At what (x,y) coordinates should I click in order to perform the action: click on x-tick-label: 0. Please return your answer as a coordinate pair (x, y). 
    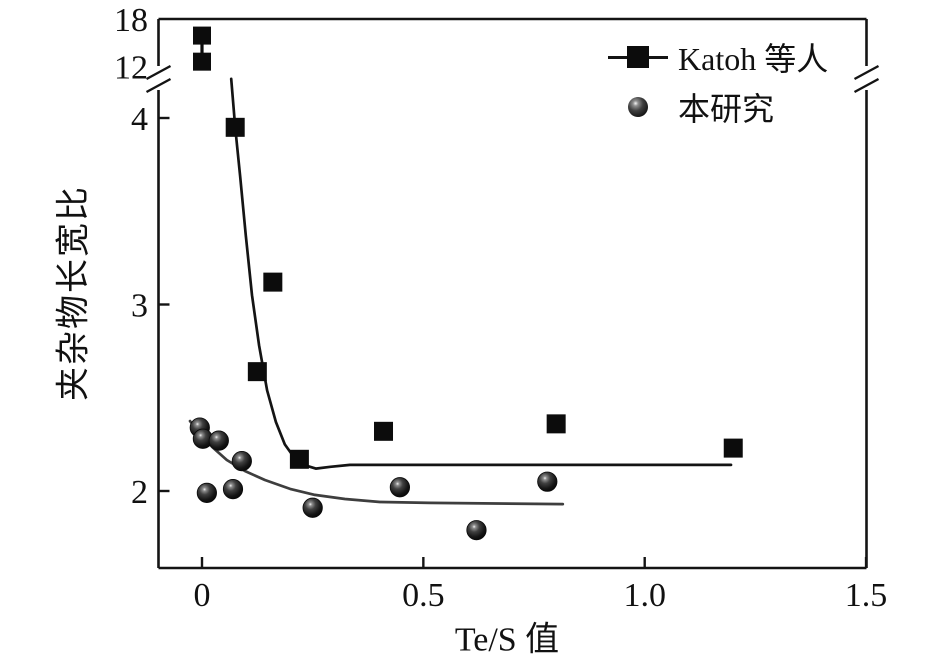
    Looking at the image, I should click on (202, 595).